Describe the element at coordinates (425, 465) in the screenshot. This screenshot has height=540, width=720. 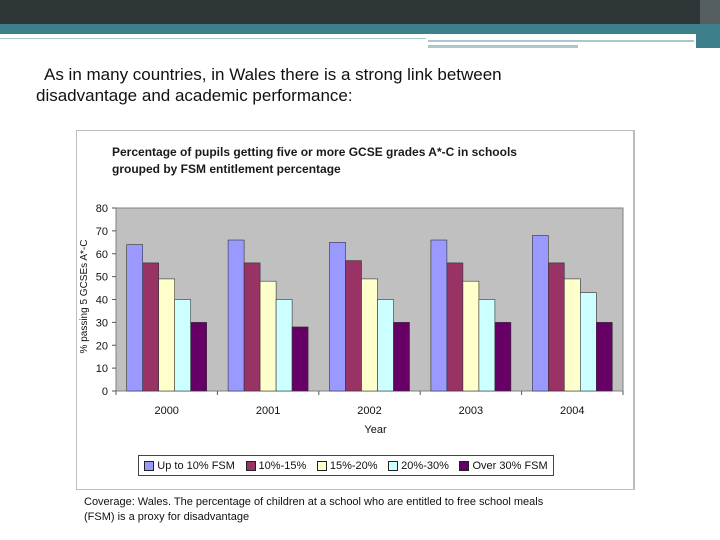
I see `legend-label: 20%-30%` at that location.